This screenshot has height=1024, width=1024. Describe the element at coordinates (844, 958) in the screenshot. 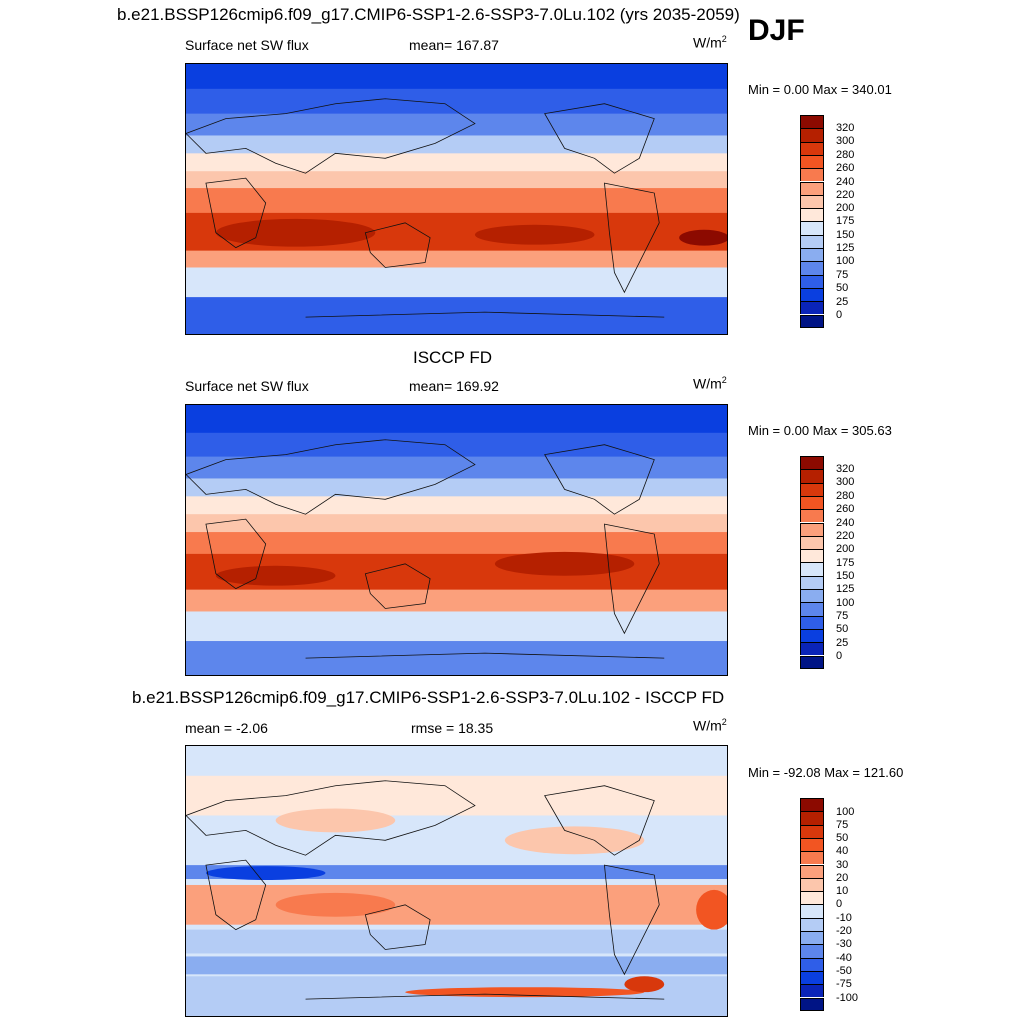

I see `panel3-cb-label: -40` at that location.